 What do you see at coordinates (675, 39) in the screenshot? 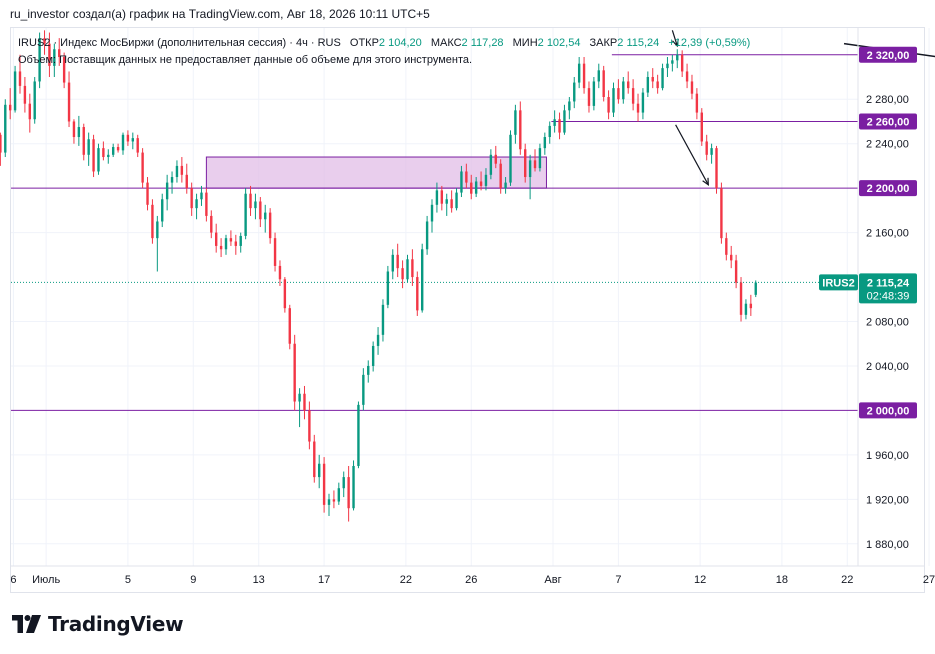
I see `arrow-drawing` at bounding box center [675, 39].